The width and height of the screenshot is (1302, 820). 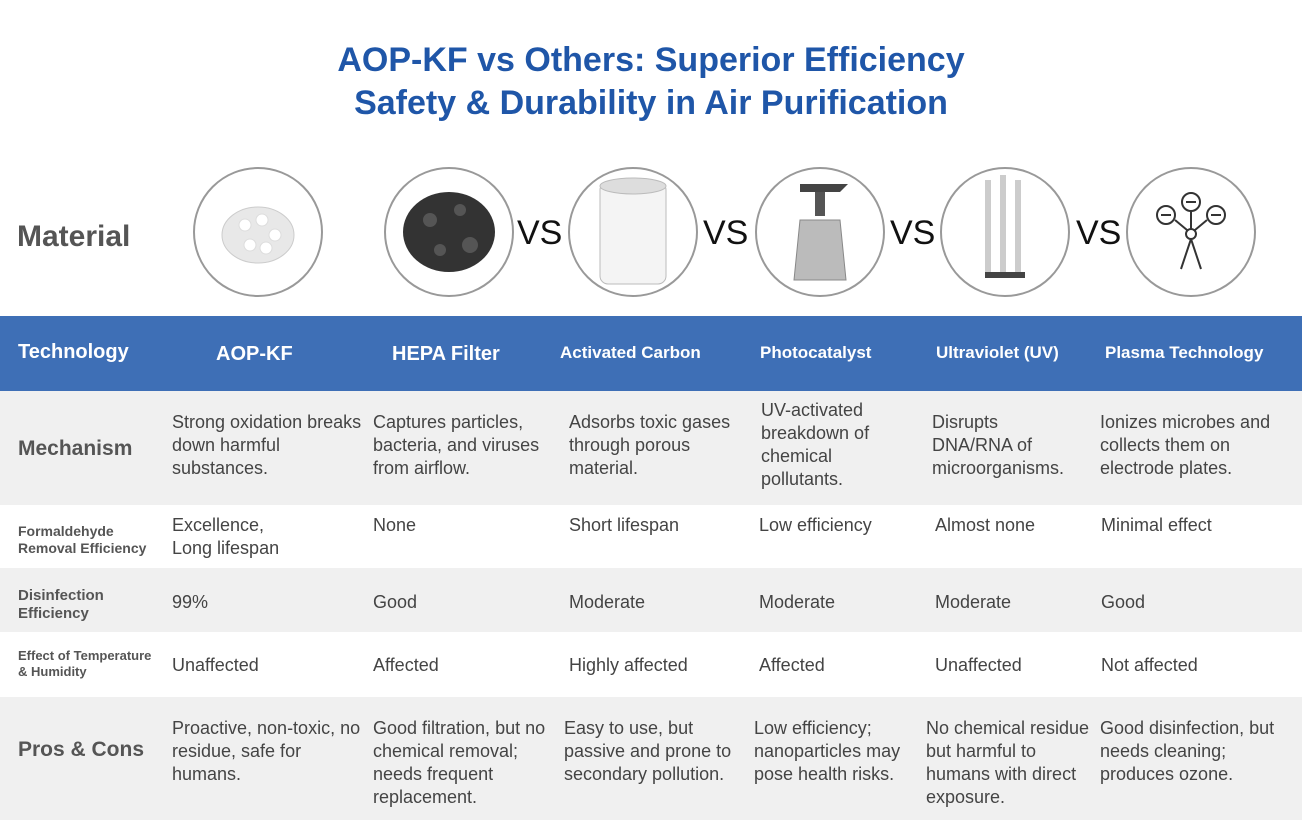 What do you see at coordinates (190, 602) in the screenshot?
I see `table-cell: 99%` at bounding box center [190, 602].